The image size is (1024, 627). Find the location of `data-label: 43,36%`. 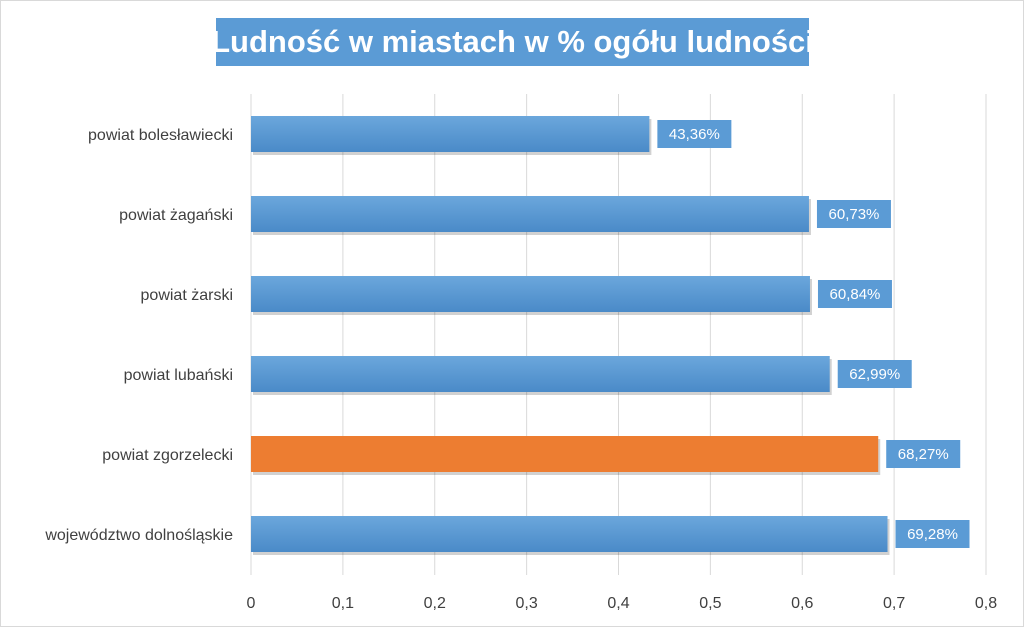

data-label: 43,36% is located at coordinates (694, 134).